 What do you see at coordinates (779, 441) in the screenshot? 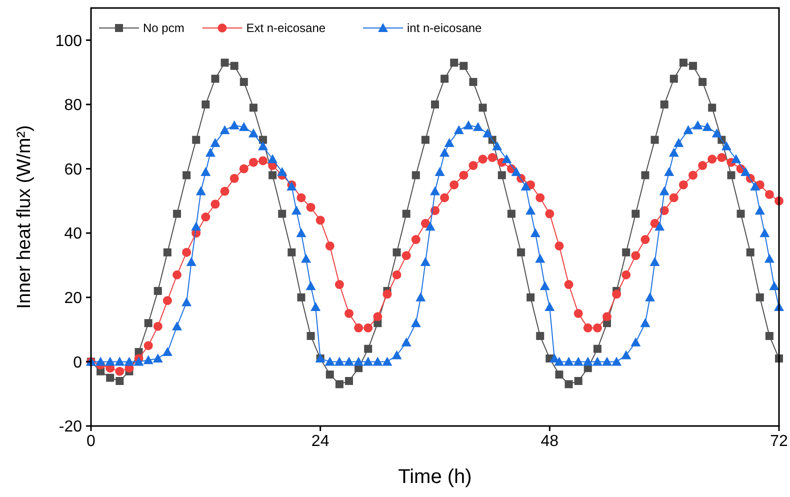
I see `x-tick-label: 72` at bounding box center [779, 441].